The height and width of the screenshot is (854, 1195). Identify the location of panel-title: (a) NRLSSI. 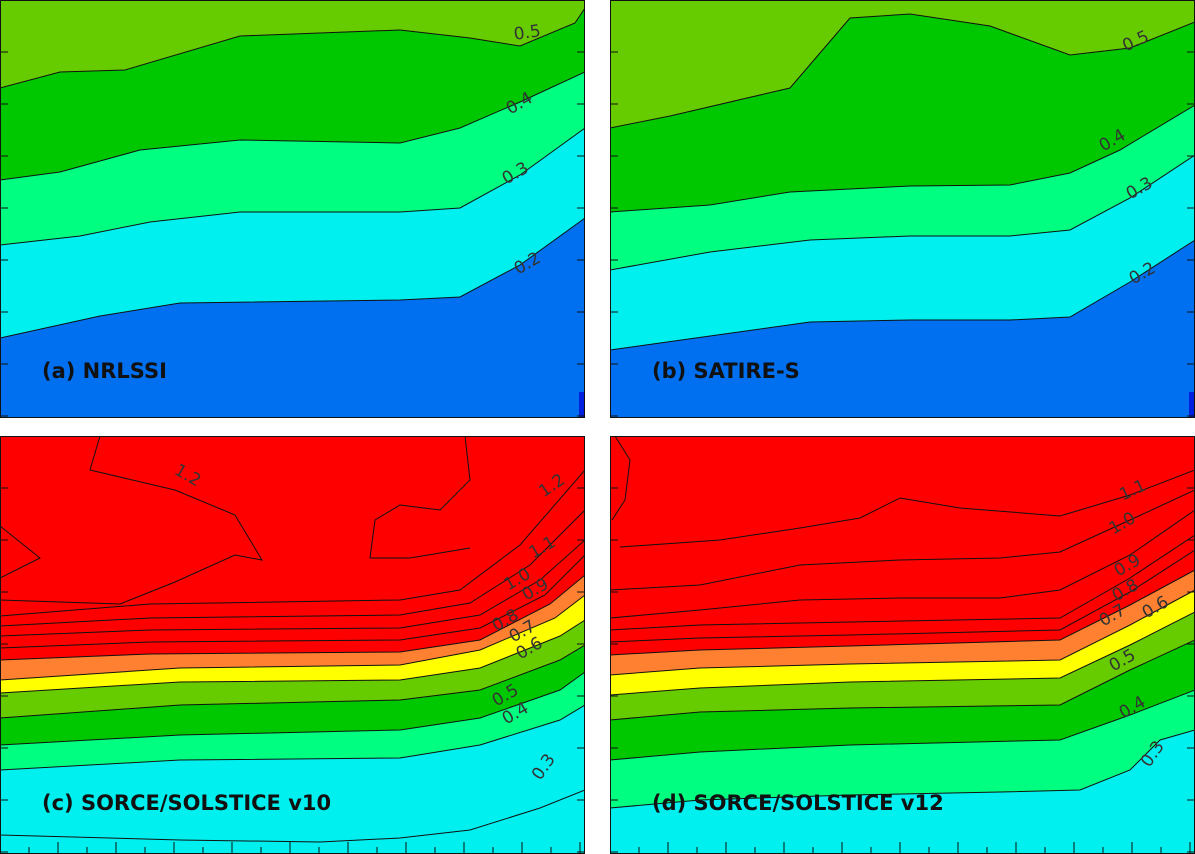
(104, 371).